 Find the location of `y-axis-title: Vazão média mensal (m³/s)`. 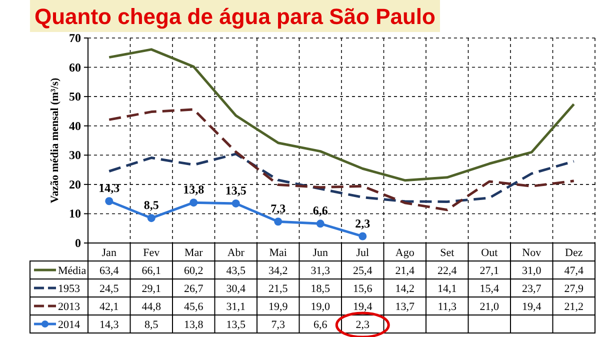

y-axis-title: Vazão média mensal (m³/s) is located at coordinates (55, 140).